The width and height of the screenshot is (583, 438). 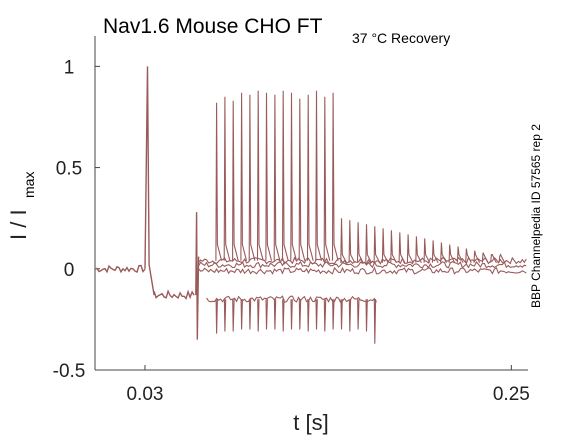 I want to click on x-axis-label: t [s], so click(x=310, y=422).